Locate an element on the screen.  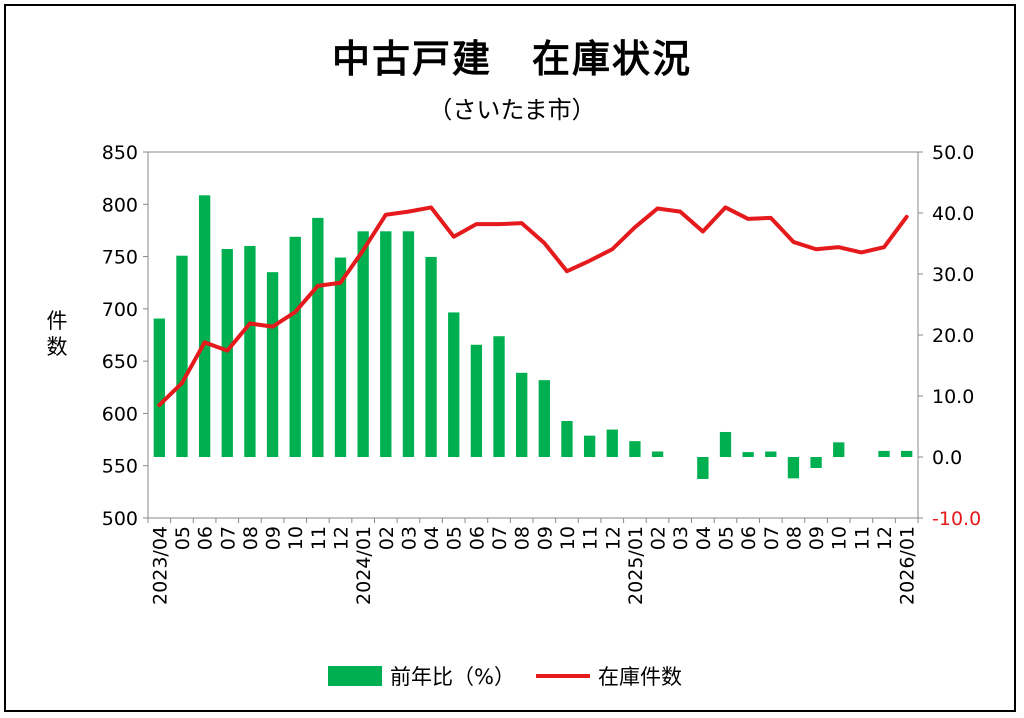
left-tick-label: 500 is located at coordinates (120, 519).